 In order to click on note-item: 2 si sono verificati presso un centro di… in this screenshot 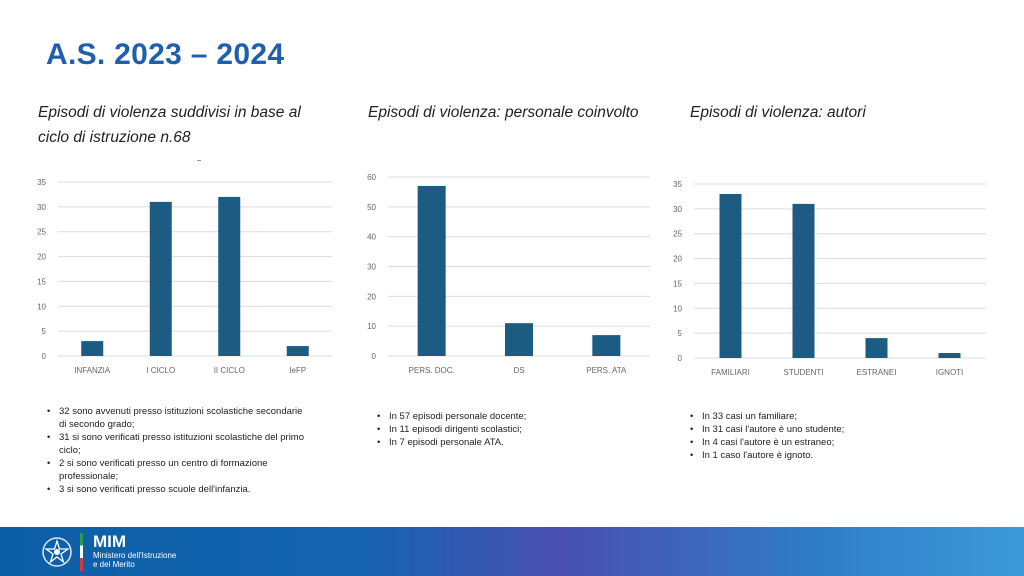, I will do `click(175, 470)`.